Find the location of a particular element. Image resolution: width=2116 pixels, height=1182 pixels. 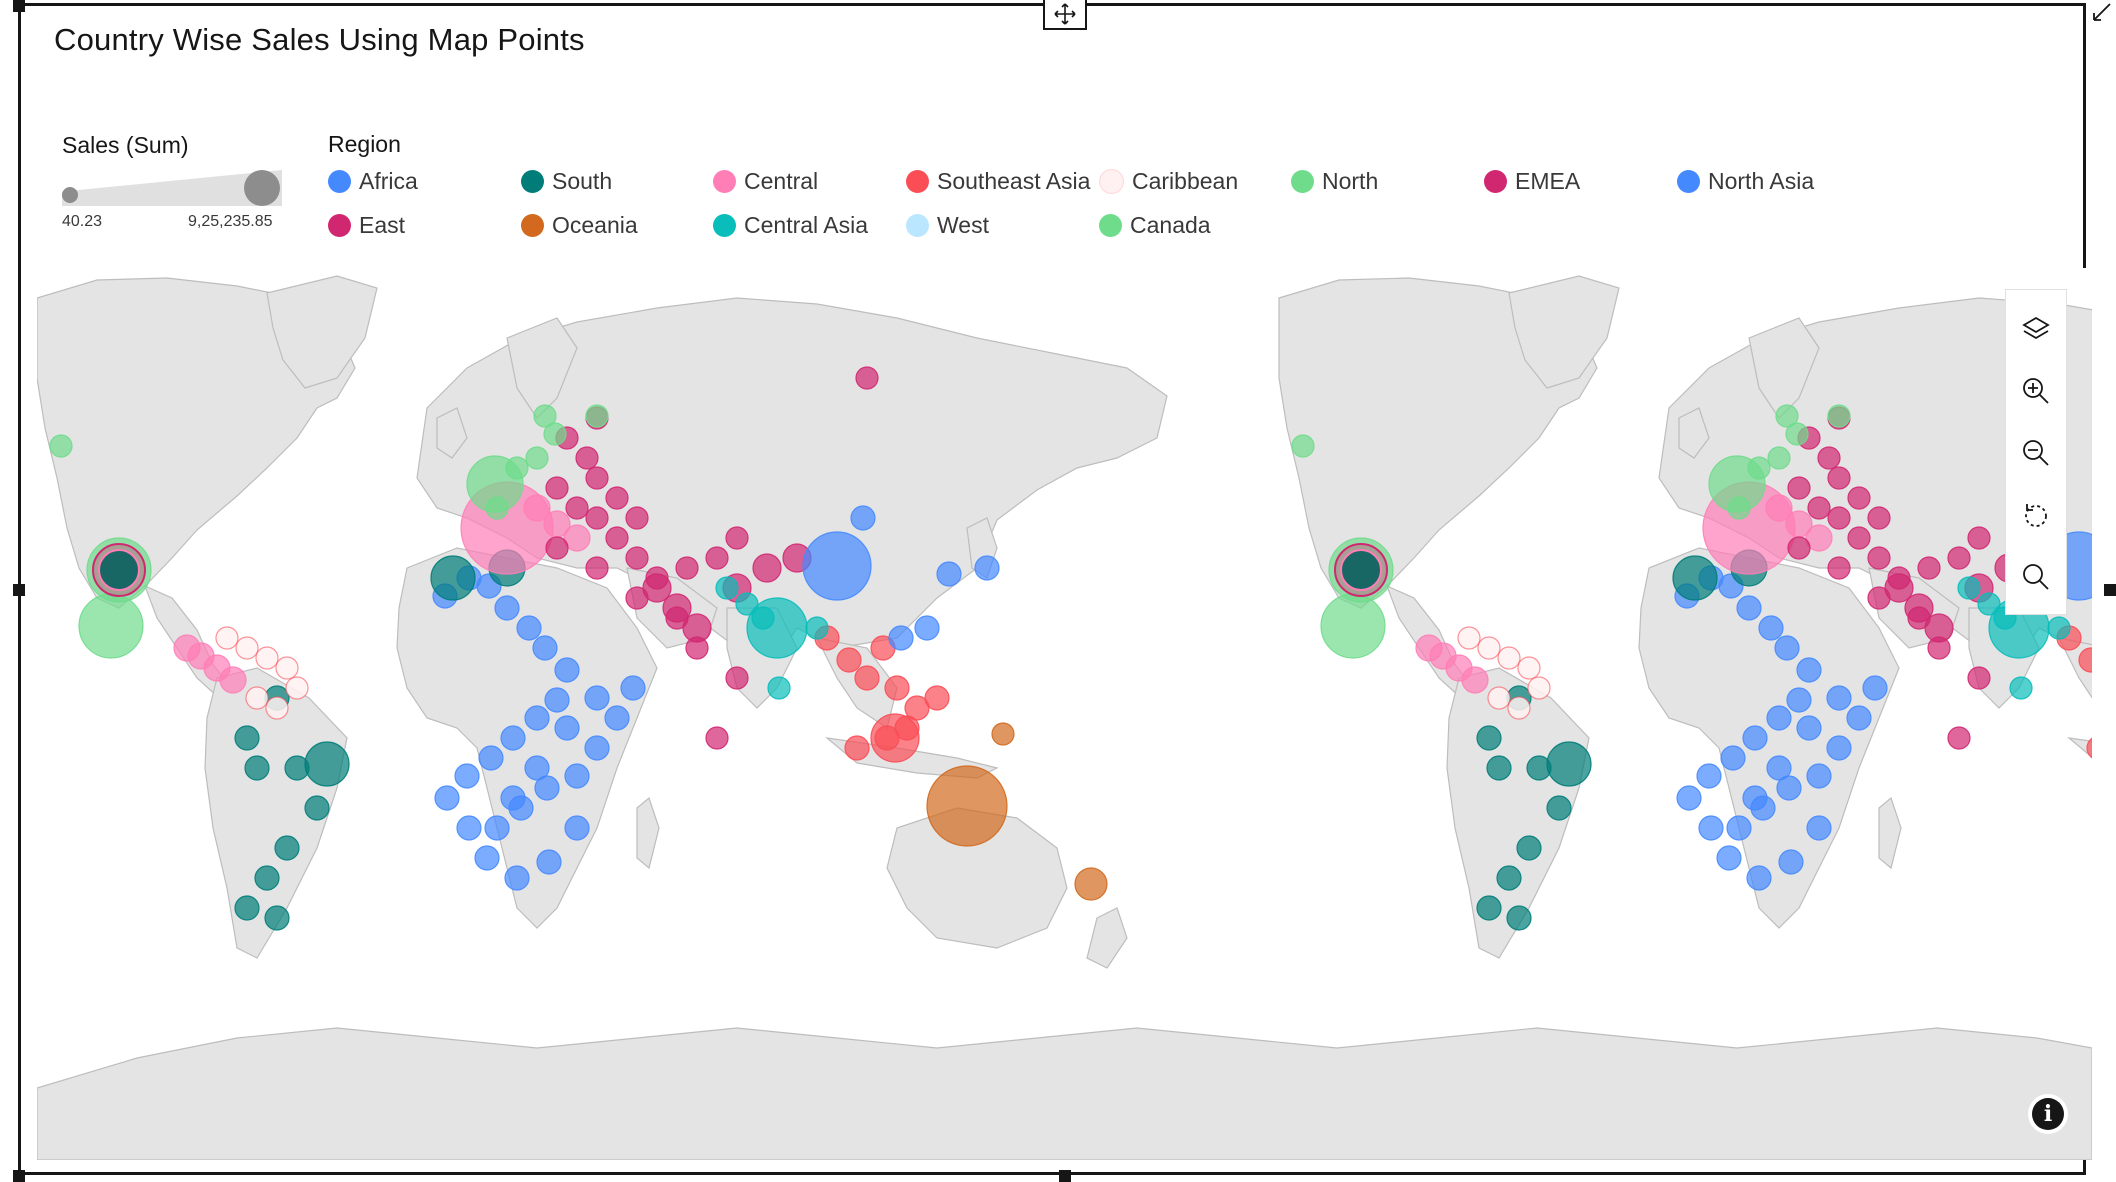

search-icon is located at coordinates (2036, 577).